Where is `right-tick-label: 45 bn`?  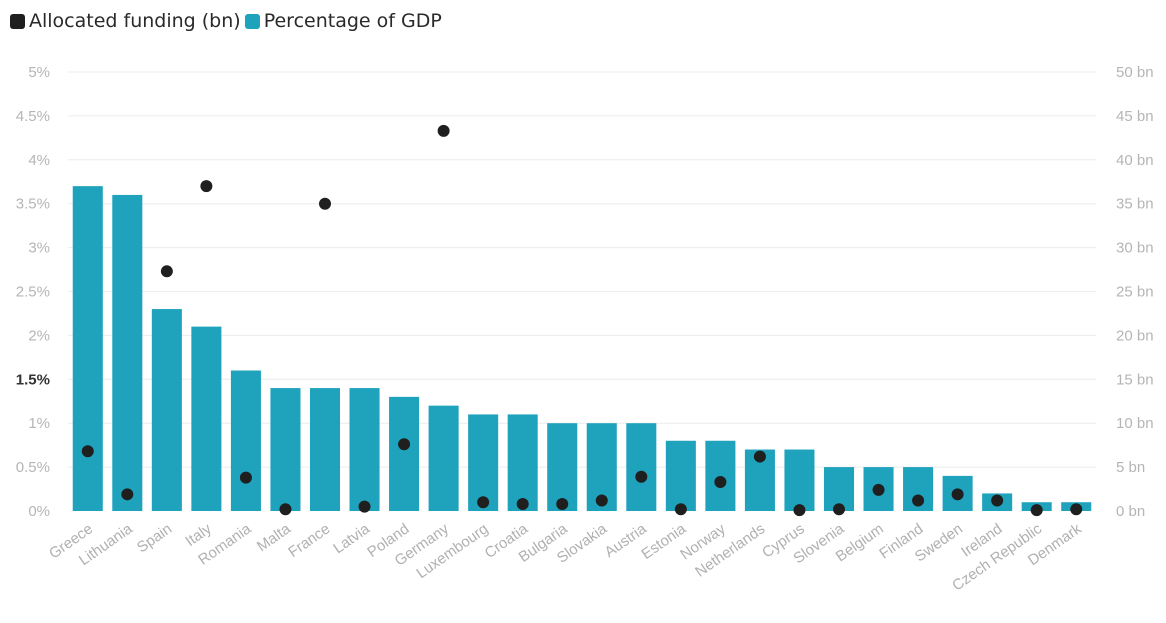
right-tick-label: 45 bn is located at coordinates (1135, 116).